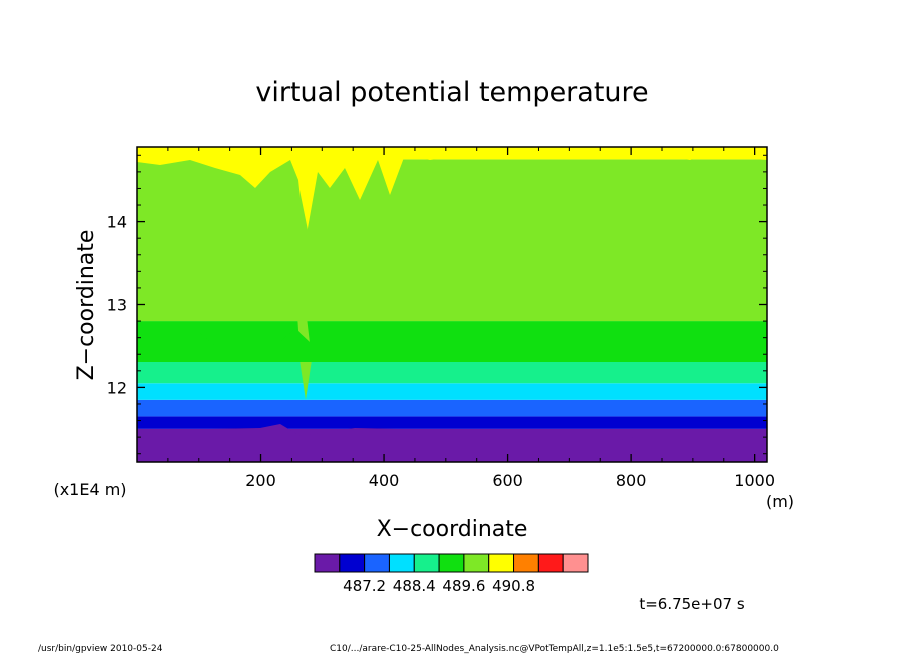  I want to click on footer-left: /usr/bin/gpview 2010-05-24, so click(100, 649).